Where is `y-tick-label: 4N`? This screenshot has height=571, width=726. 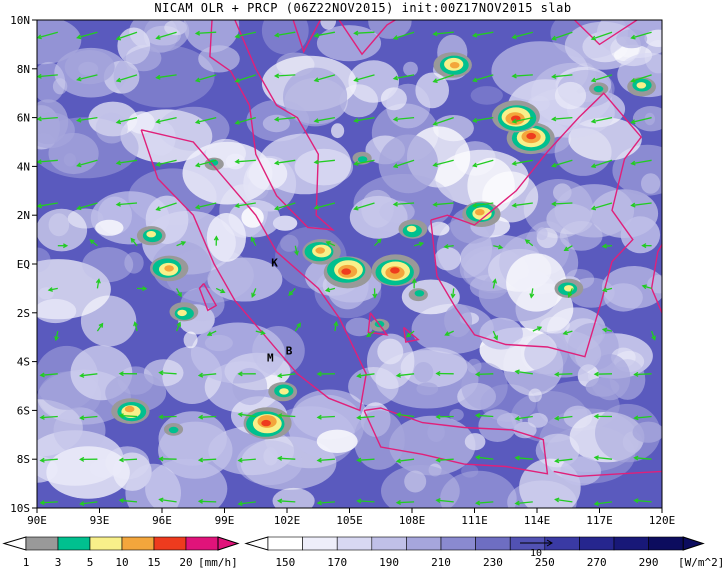
y-tick-label: 4N is located at coordinates (23, 166).